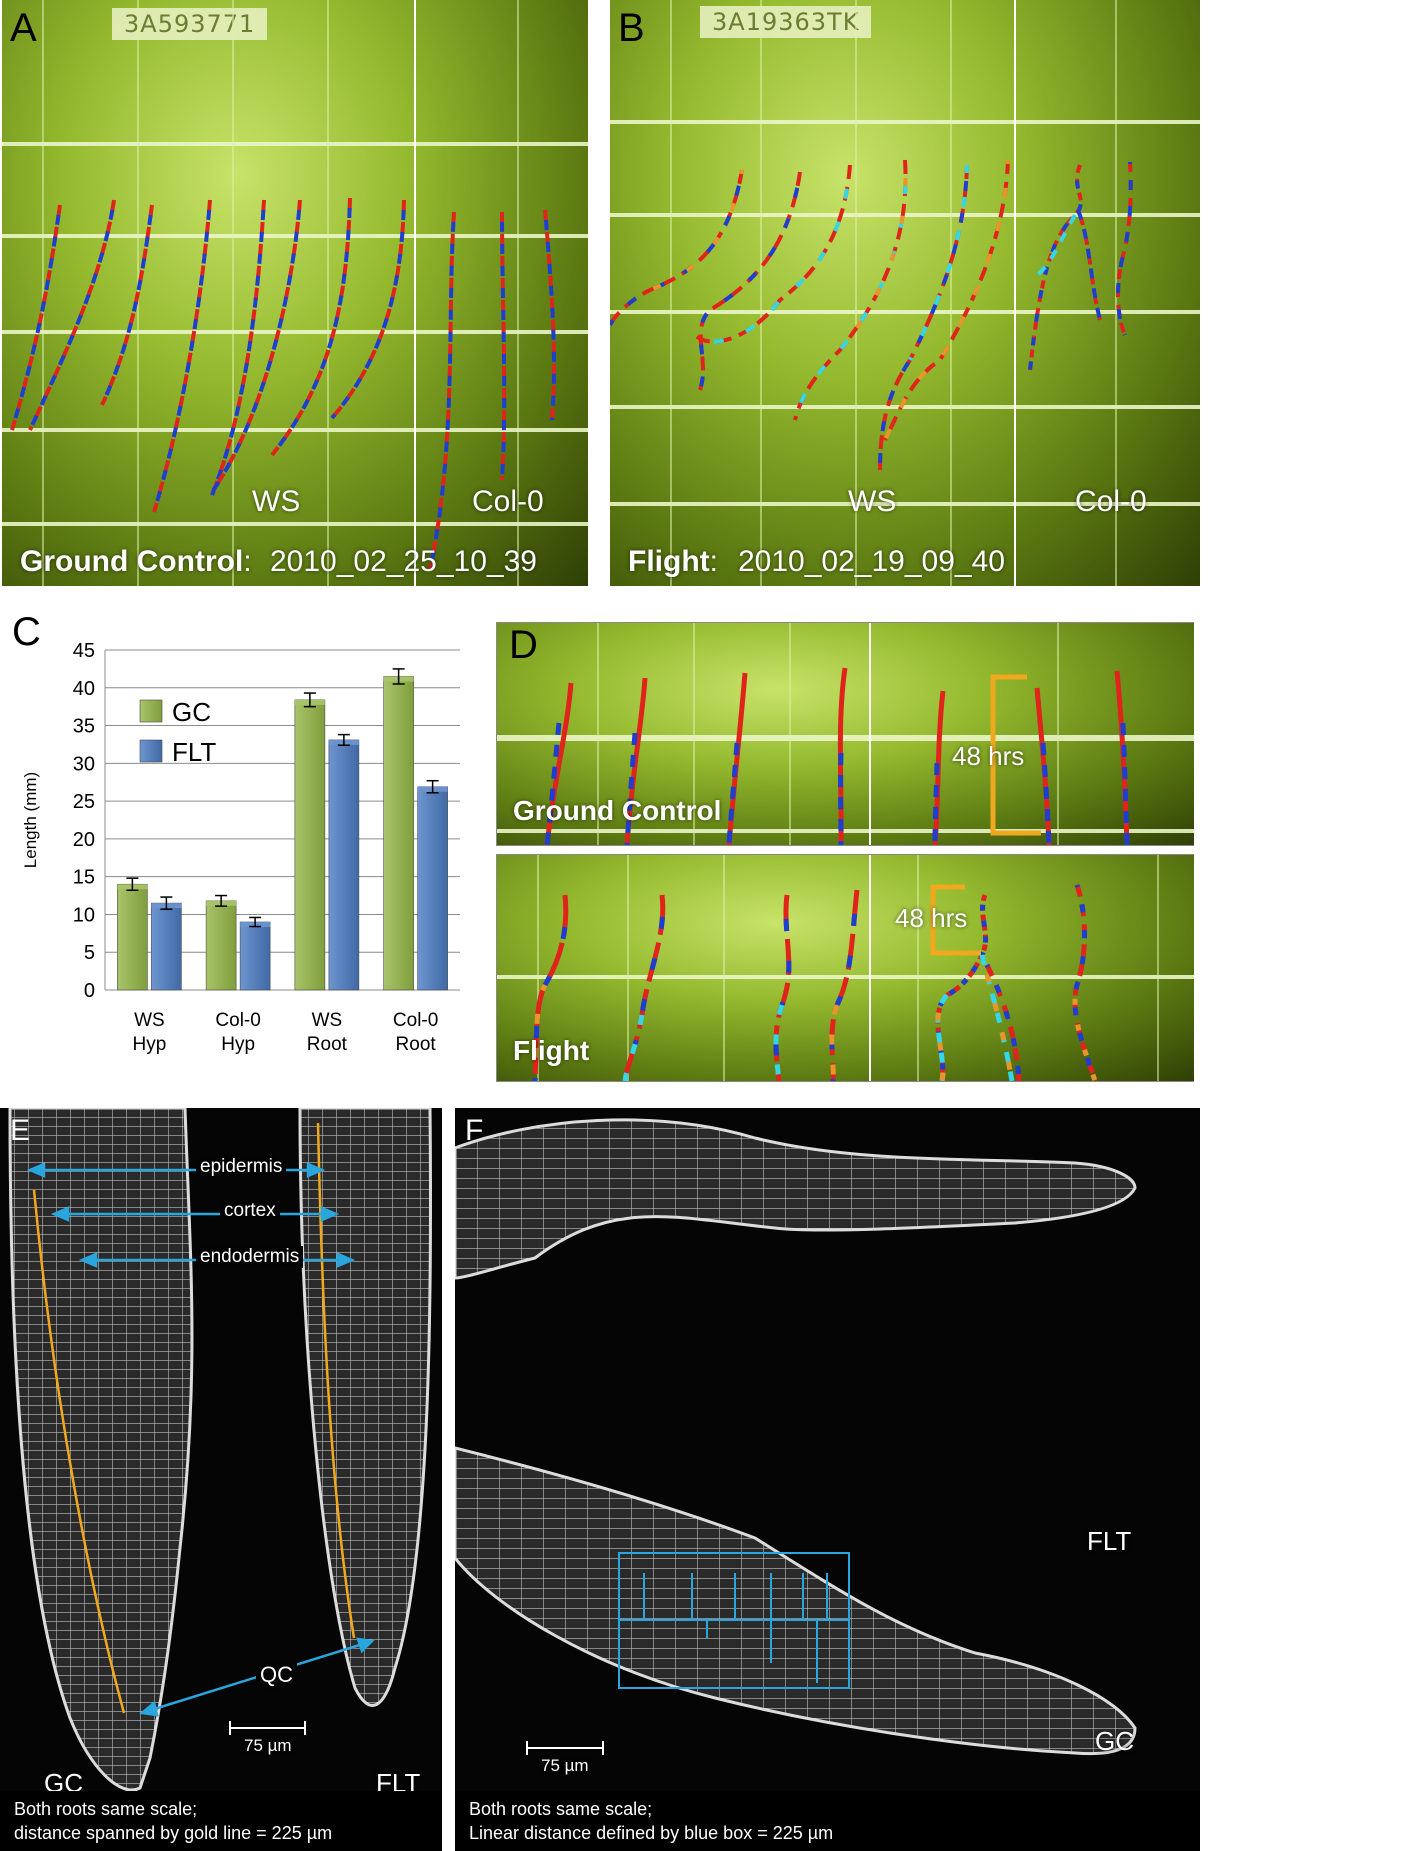 This screenshot has width=1420, height=1851. I want to click on timestamp-label: 2010_02_25_10_39, so click(403, 561).